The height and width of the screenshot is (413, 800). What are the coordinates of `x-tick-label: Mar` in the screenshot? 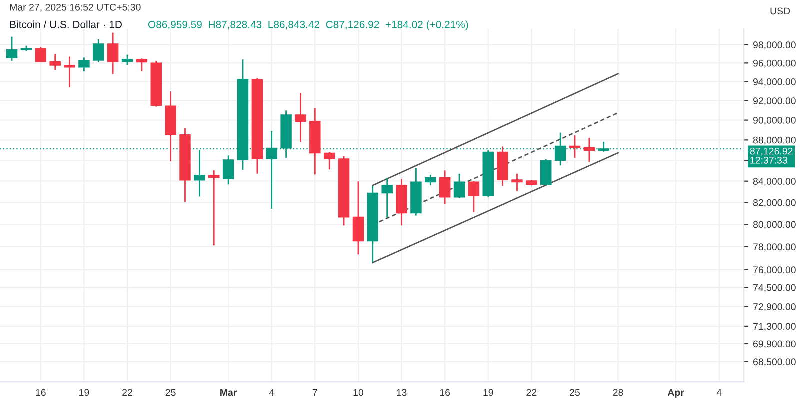 It's located at (229, 392).